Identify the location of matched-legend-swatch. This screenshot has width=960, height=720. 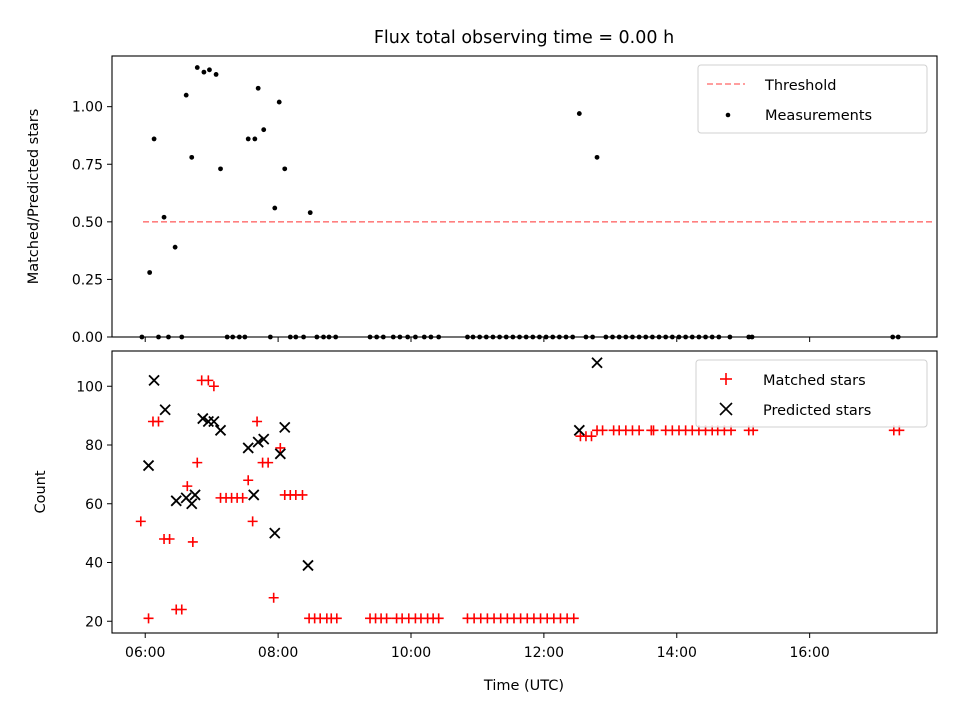
(726, 379).